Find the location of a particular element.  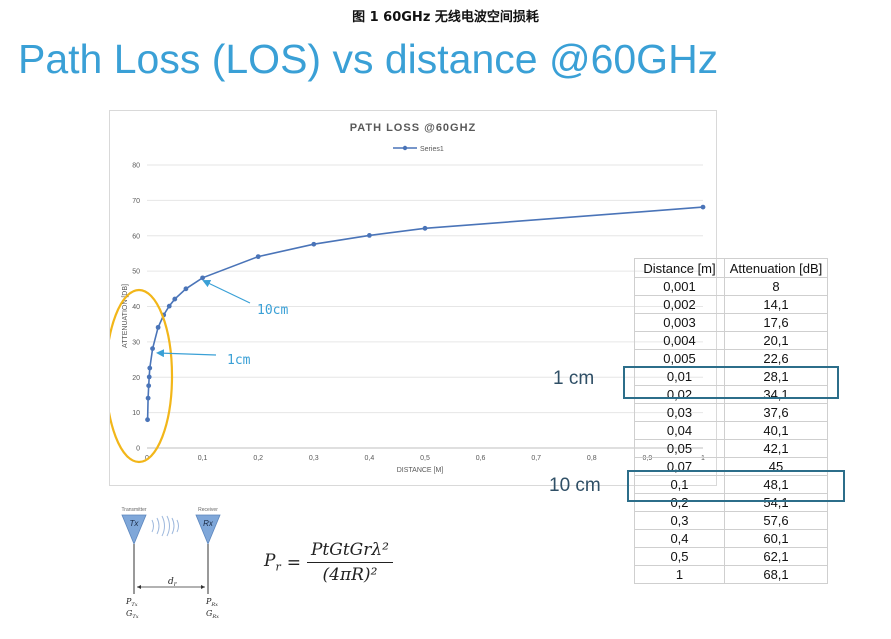

transmitter-antenna-icon is located at coordinates (134, 530).